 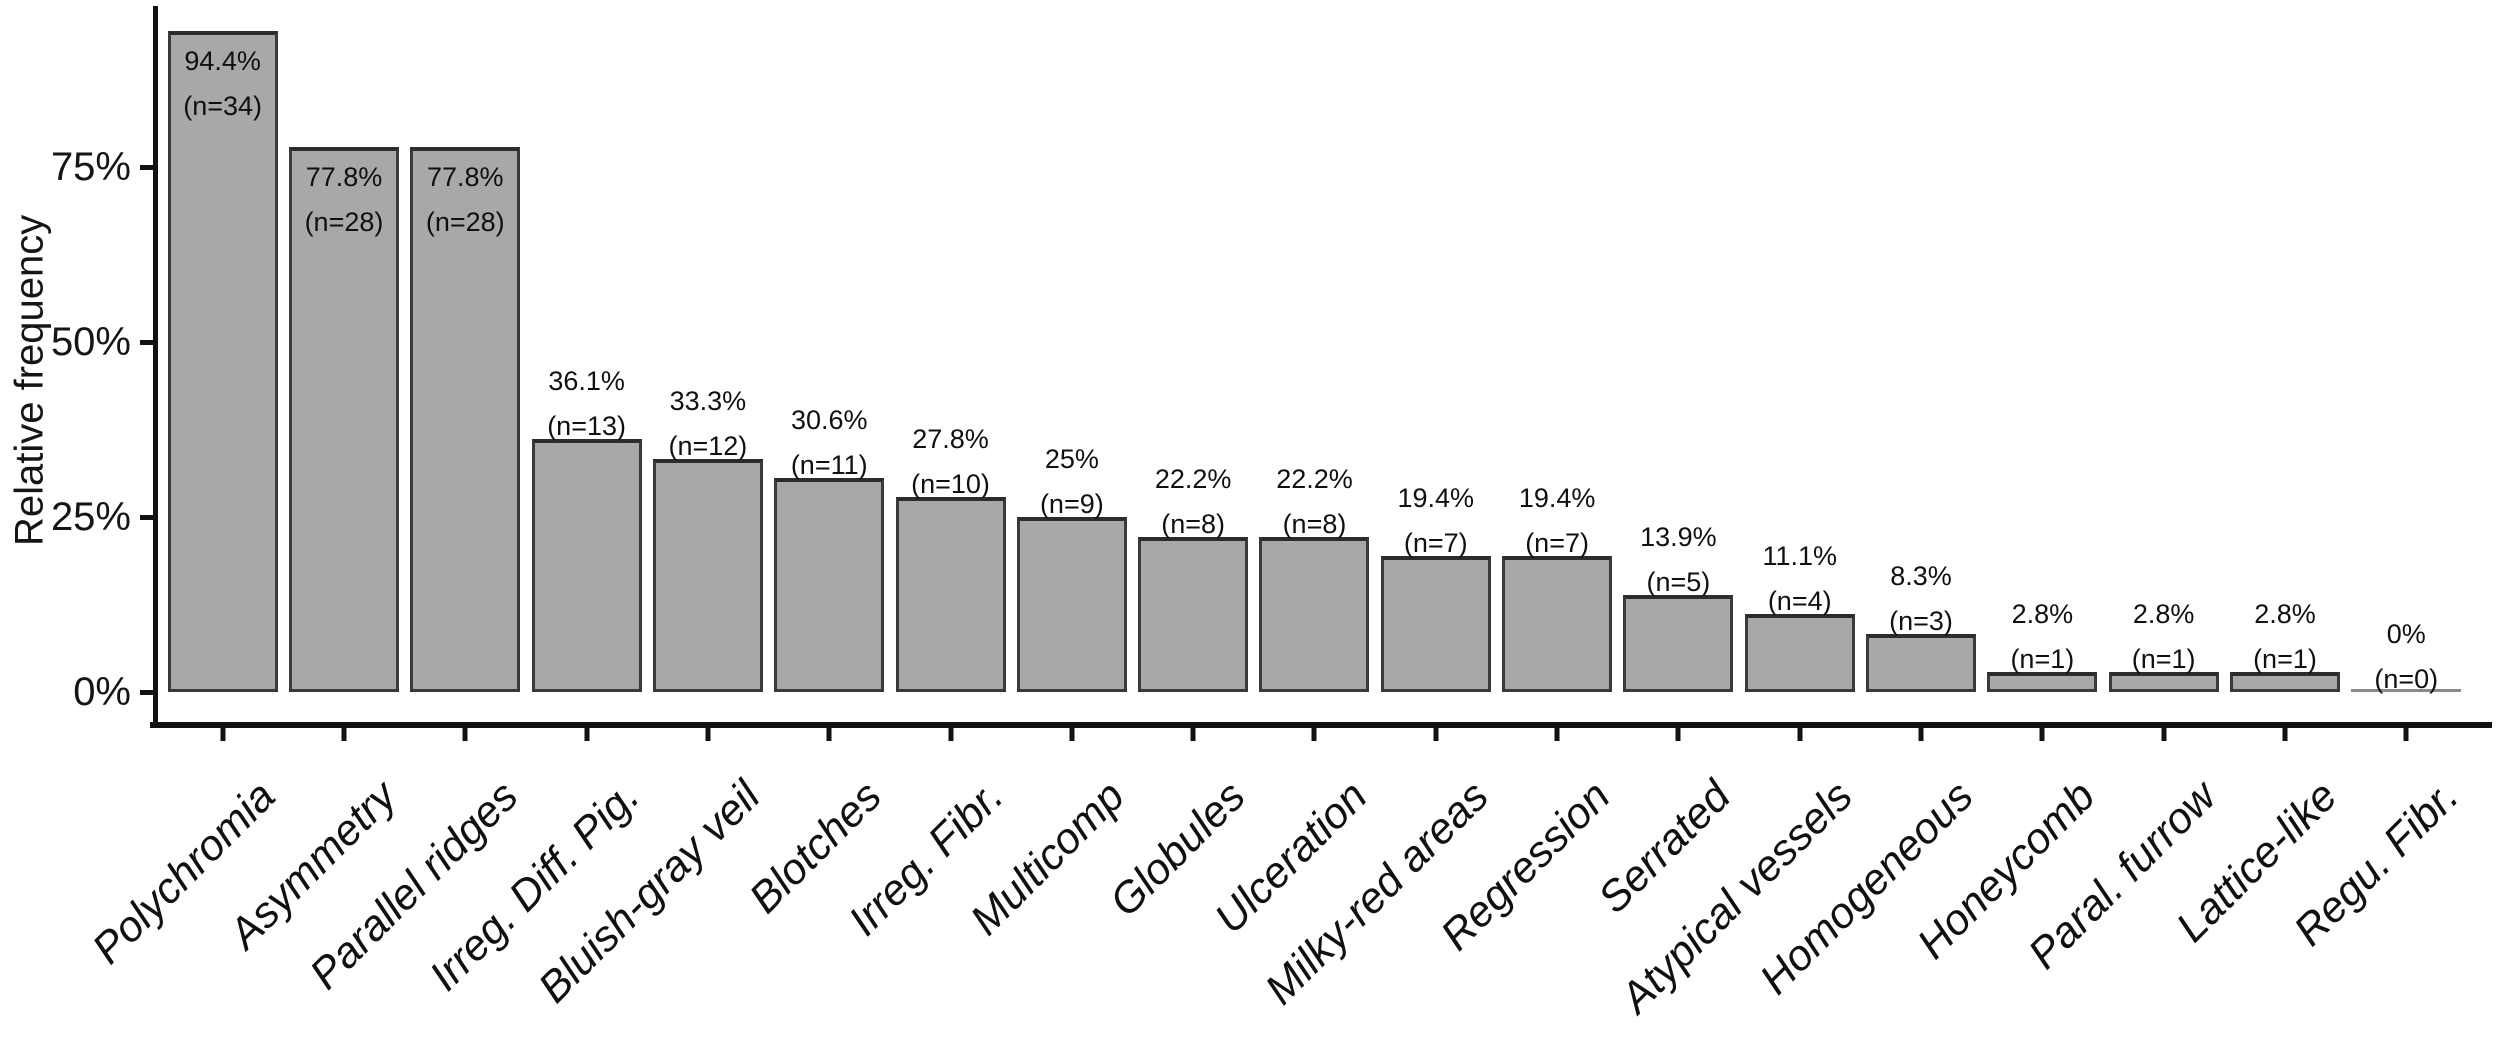 What do you see at coordinates (1678, 346) in the screenshot?
I see `bar-slot: 13.9% (n=5)` at bounding box center [1678, 346].